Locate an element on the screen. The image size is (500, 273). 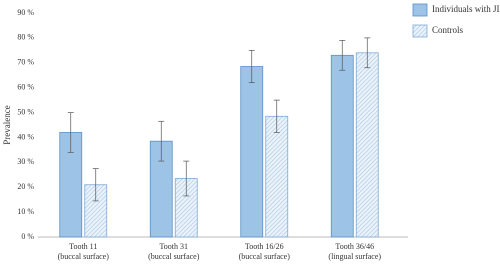
y-tick-label: 90 % is located at coordinates (25, 12).